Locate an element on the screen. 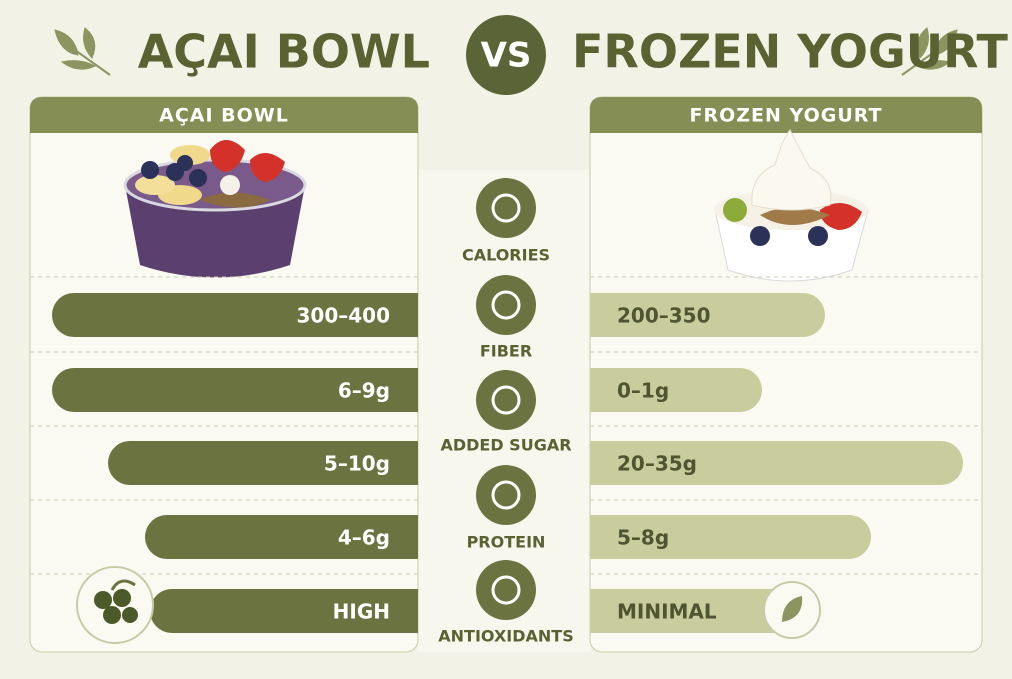  metric-label: ADDED SUGAR is located at coordinates (505, 445).